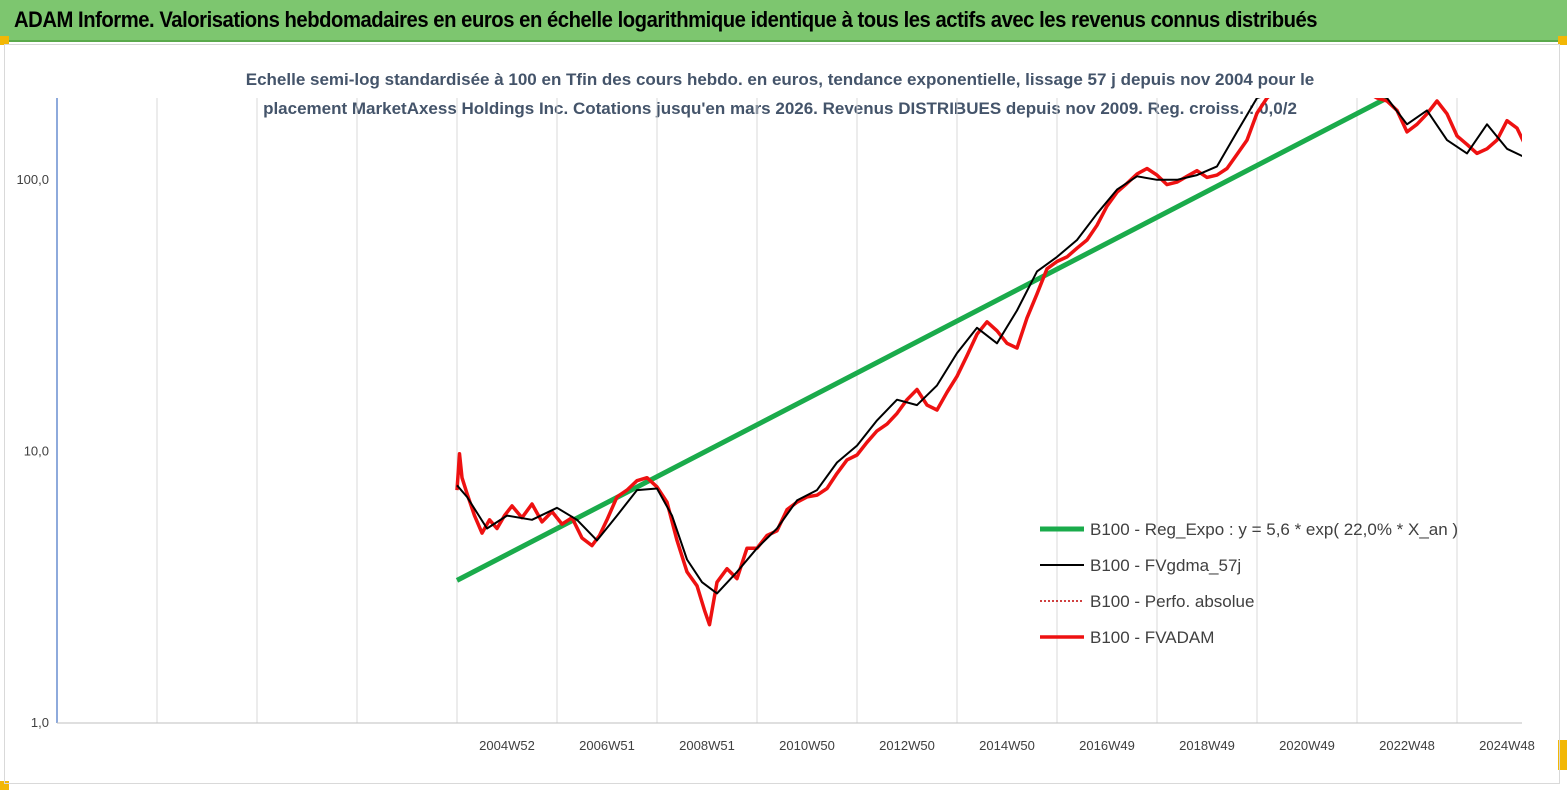 This screenshot has height=790, width=1567. I want to click on x-tick-label: 2024W48, so click(1507, 745).